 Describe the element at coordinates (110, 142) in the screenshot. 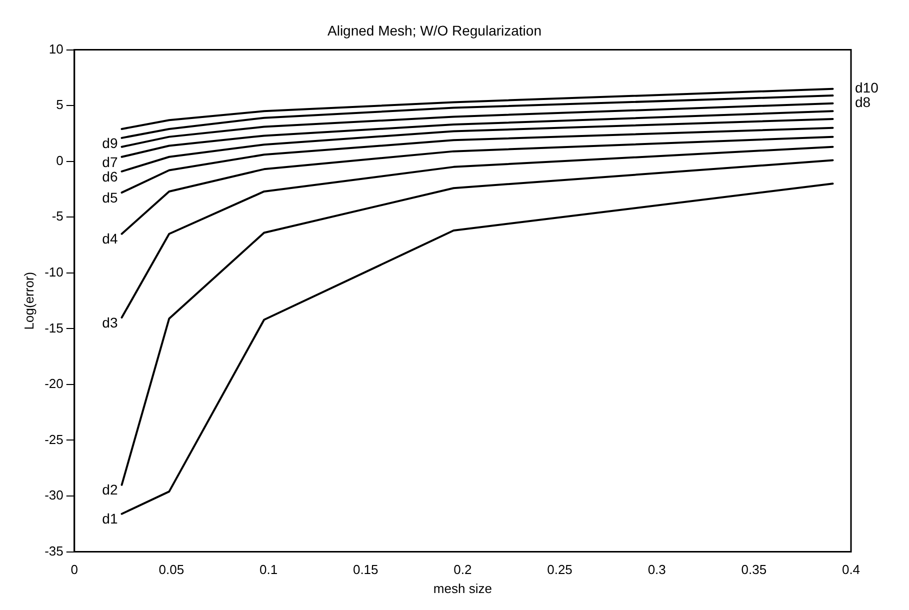

I see `series-label: d9` at that location.